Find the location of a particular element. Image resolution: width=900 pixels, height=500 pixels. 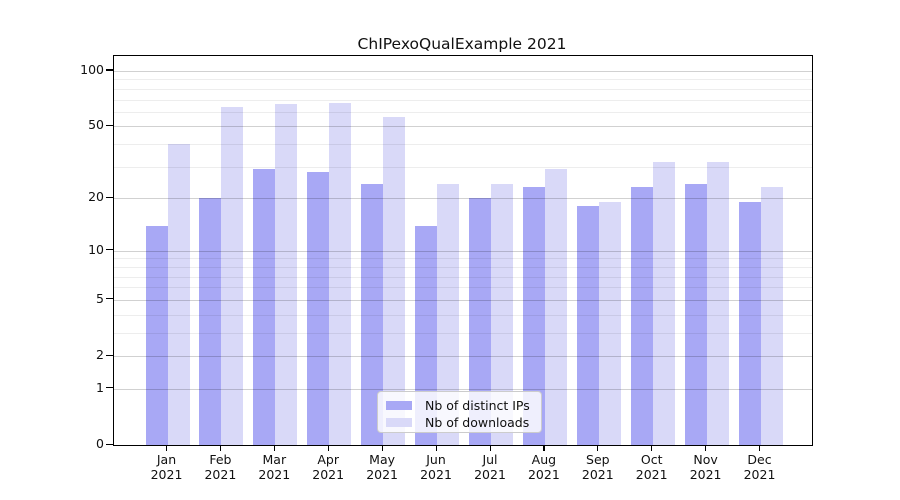

x-tick-label: Jul 2021 is located at coordinates (490, 467).